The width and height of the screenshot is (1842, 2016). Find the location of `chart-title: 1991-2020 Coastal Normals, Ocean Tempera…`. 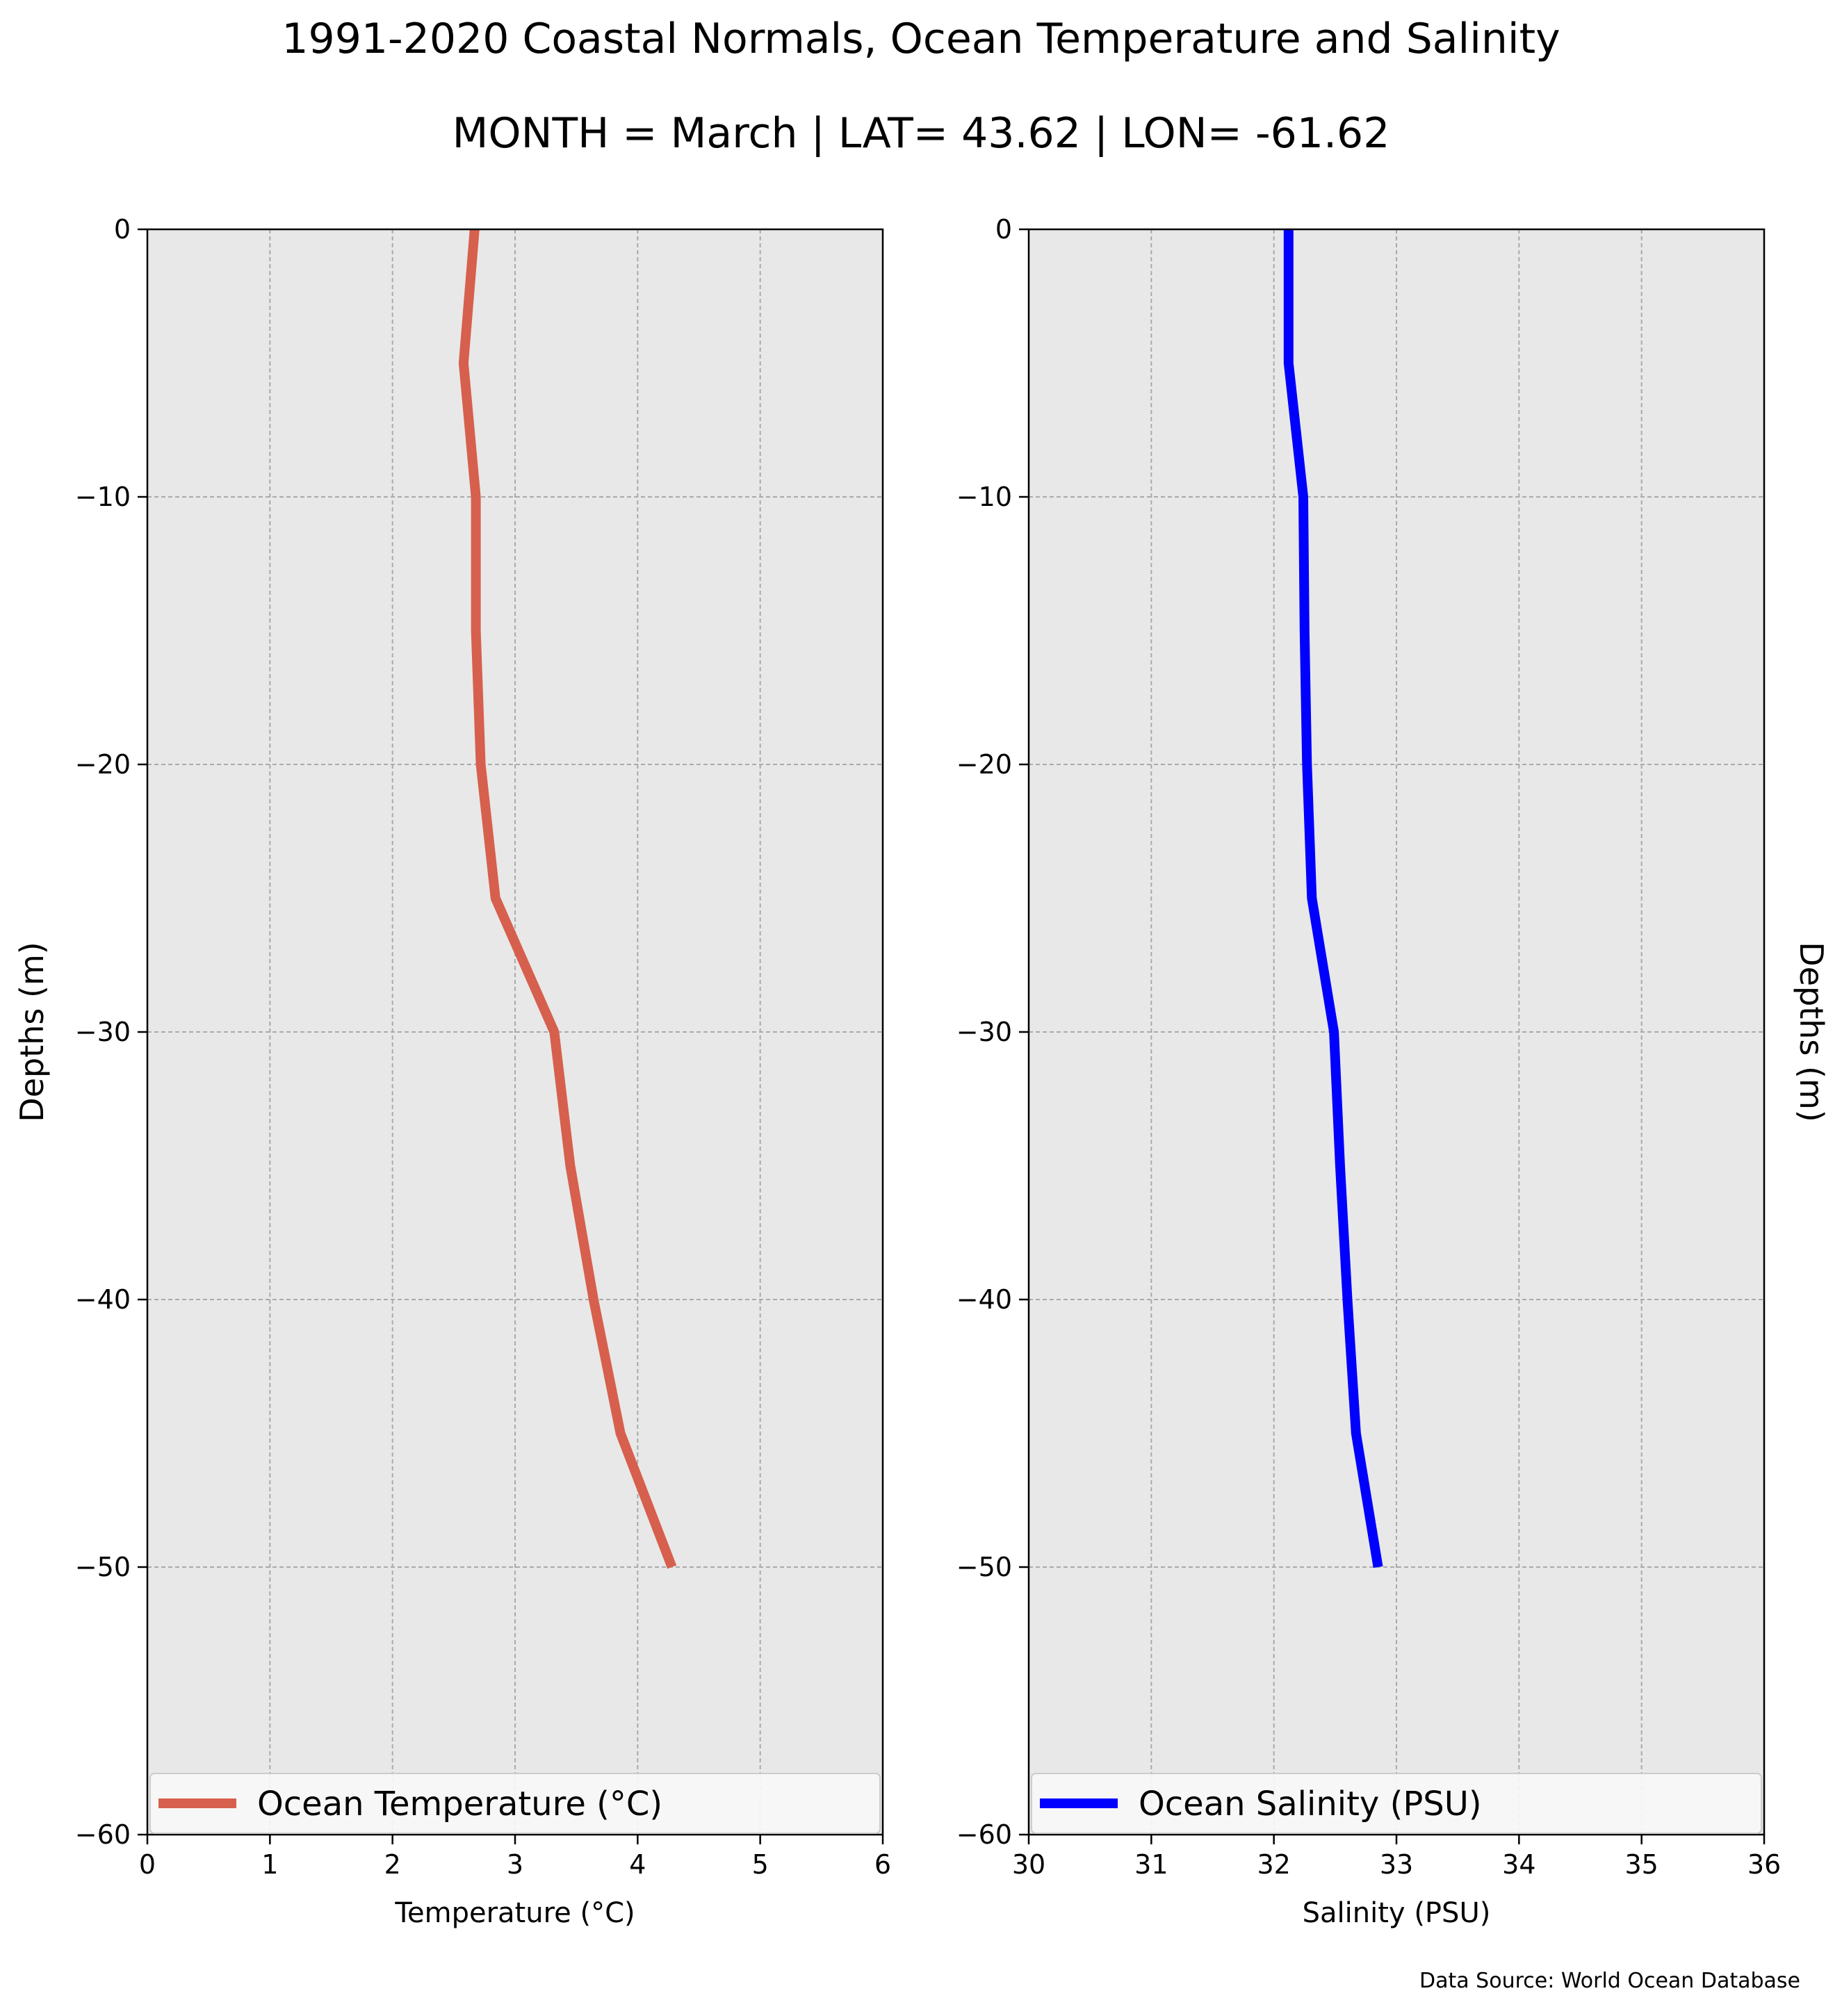

chart-title: 1991-2020 Coastal Normals, Ocean Tempera… is located at coordinates (921, 39).